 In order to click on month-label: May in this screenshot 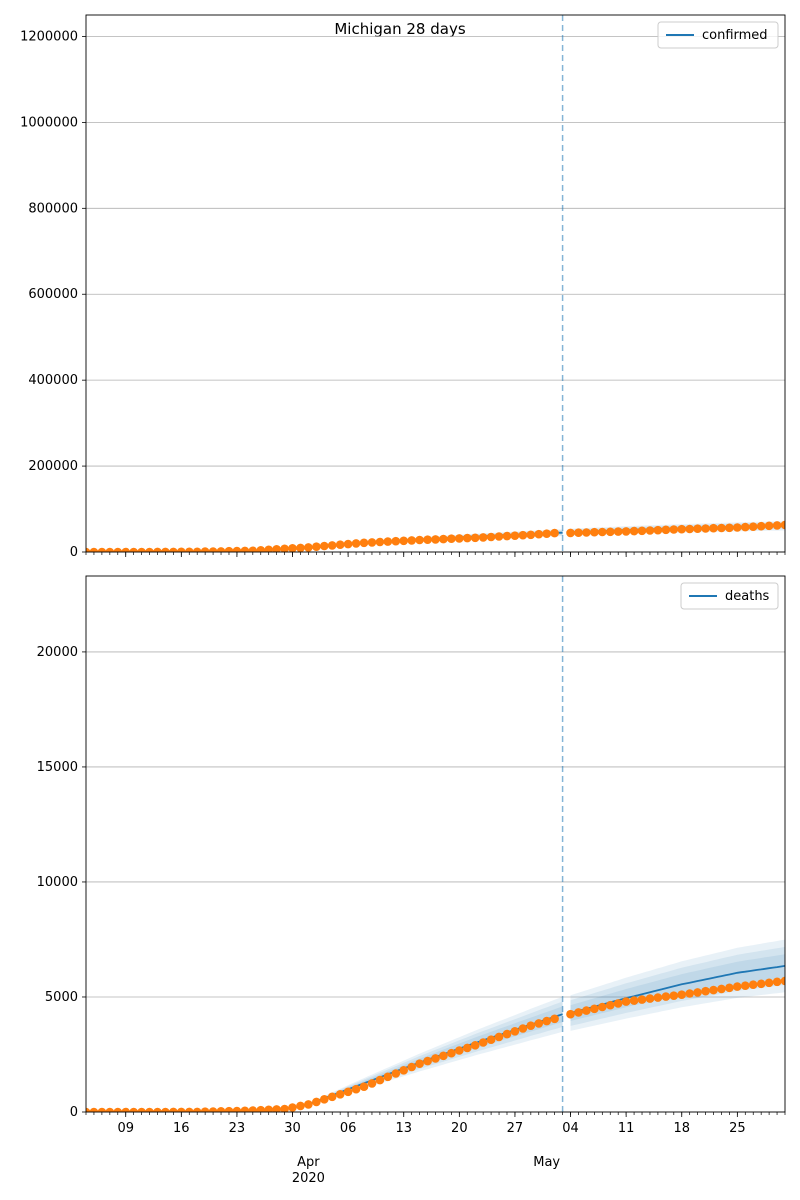, I will do `click(546, 1162)`.